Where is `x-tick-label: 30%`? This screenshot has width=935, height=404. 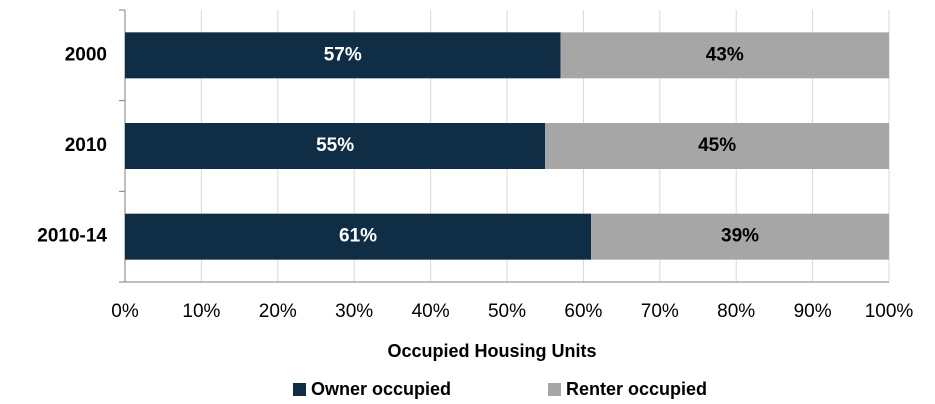 x-tick-label: 30% is located at coordinates (354, 311).